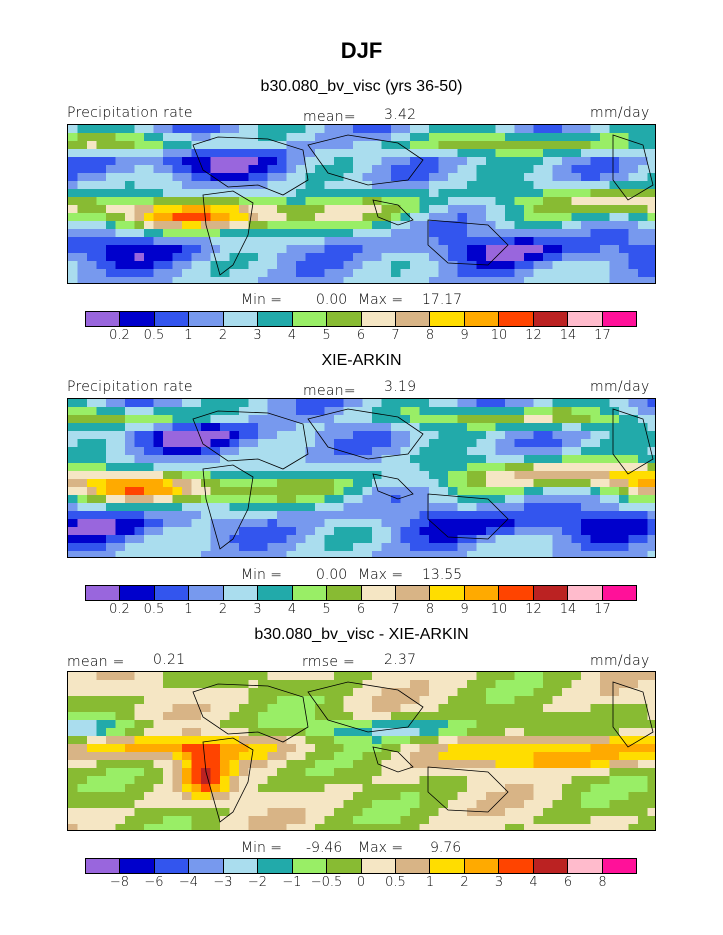 The image size is (723, 935). I want to click on panel-2-field, so click(361, 478).